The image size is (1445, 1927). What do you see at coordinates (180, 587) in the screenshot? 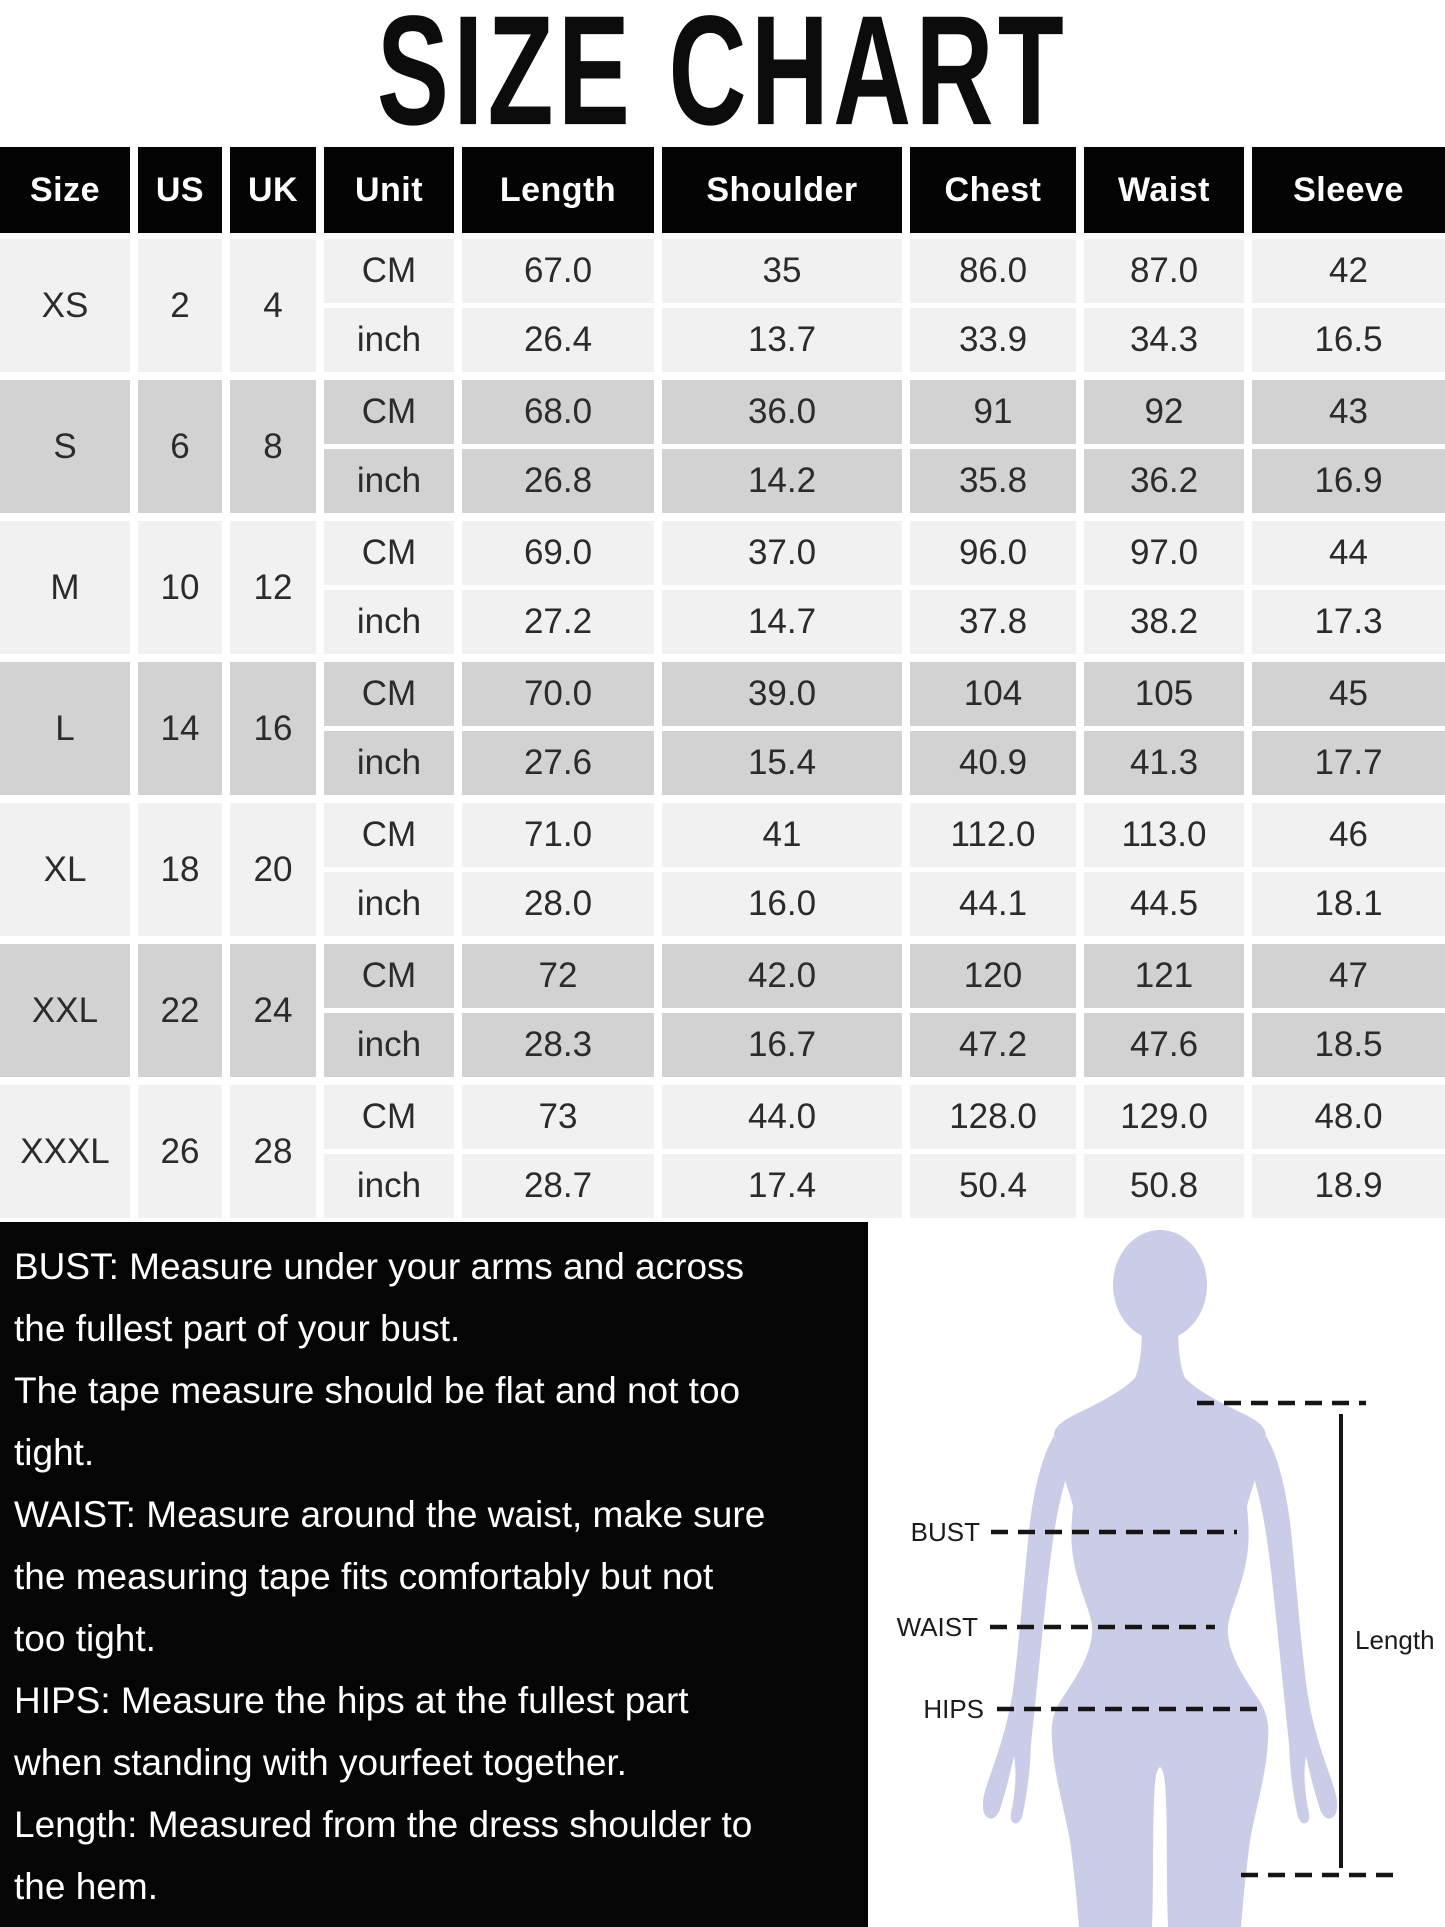
I see `us-cell: 10` at bounding box center [180, 587].